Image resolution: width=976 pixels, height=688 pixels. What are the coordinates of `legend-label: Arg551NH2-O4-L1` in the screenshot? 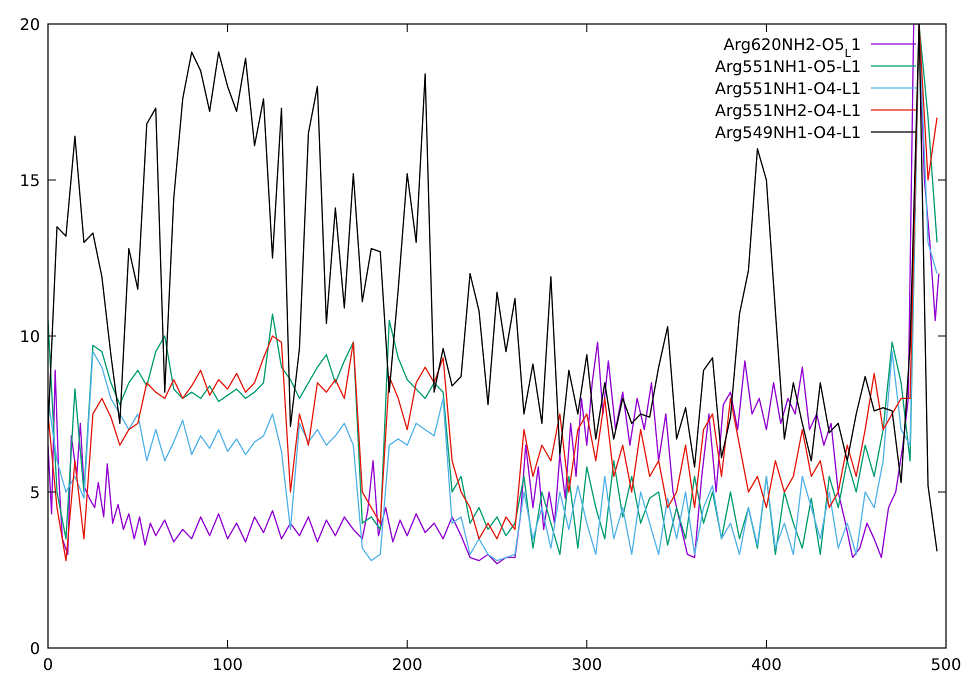 It's located at (788, 110).